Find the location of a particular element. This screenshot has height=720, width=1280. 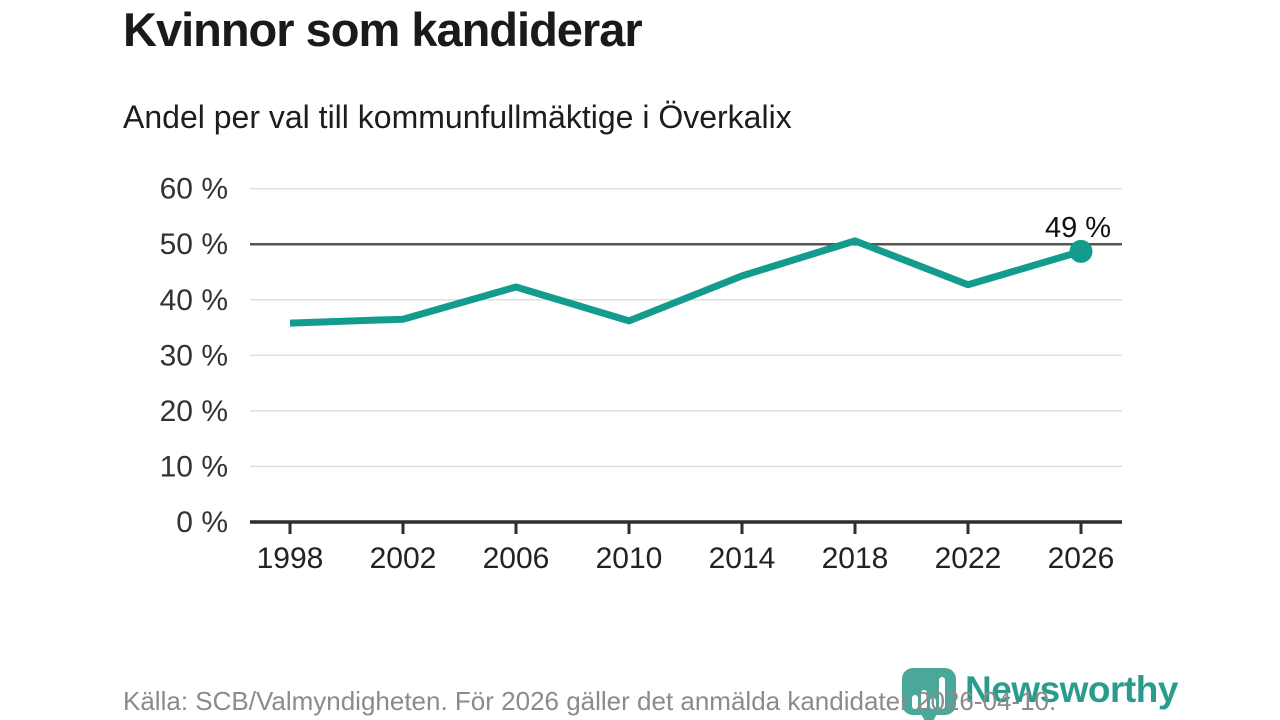

x-tick-label-2018: 2018 is located at coordinates (855, 558).